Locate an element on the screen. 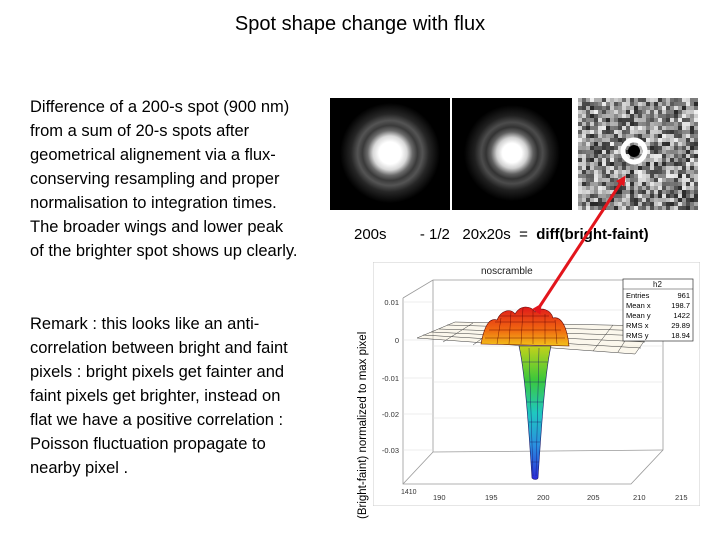  z-tick-label: -0.02 is located at coordinates (390, 414).